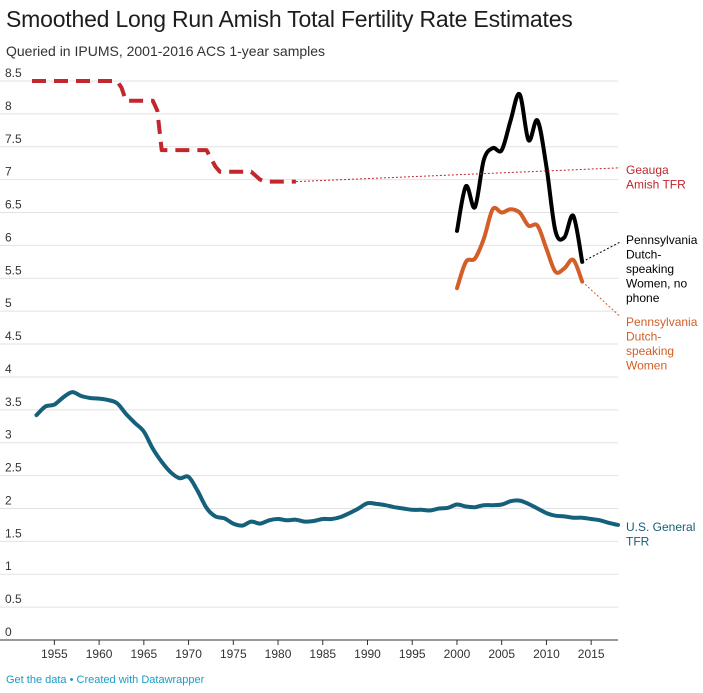 This screenshot has width=703, height=693. What do you see at coordinates (367, 653) in the screenshot?
I see `x-tick-label: 1990` at bounding box center [367, 653].